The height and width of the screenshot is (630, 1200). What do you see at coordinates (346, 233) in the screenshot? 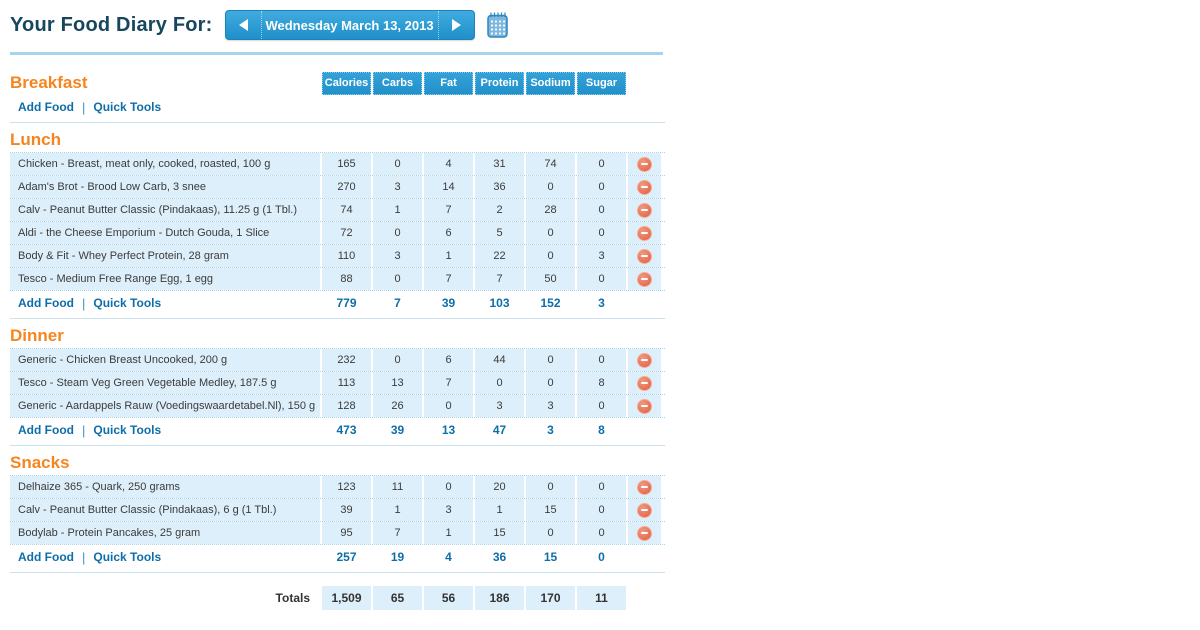
I see `nutrient-calories: 72` at bounding box center [346, 233].